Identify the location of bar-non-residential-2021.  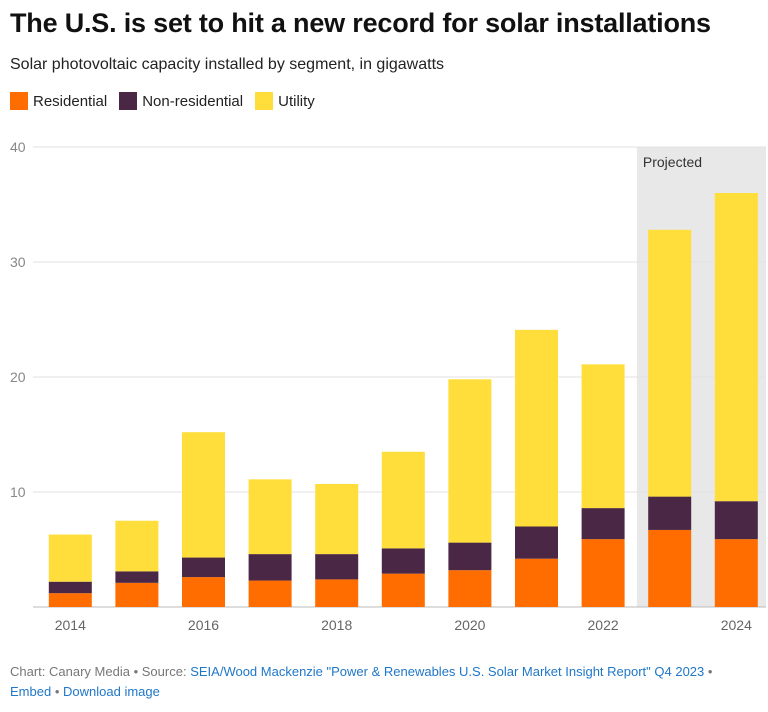
(536, 542).